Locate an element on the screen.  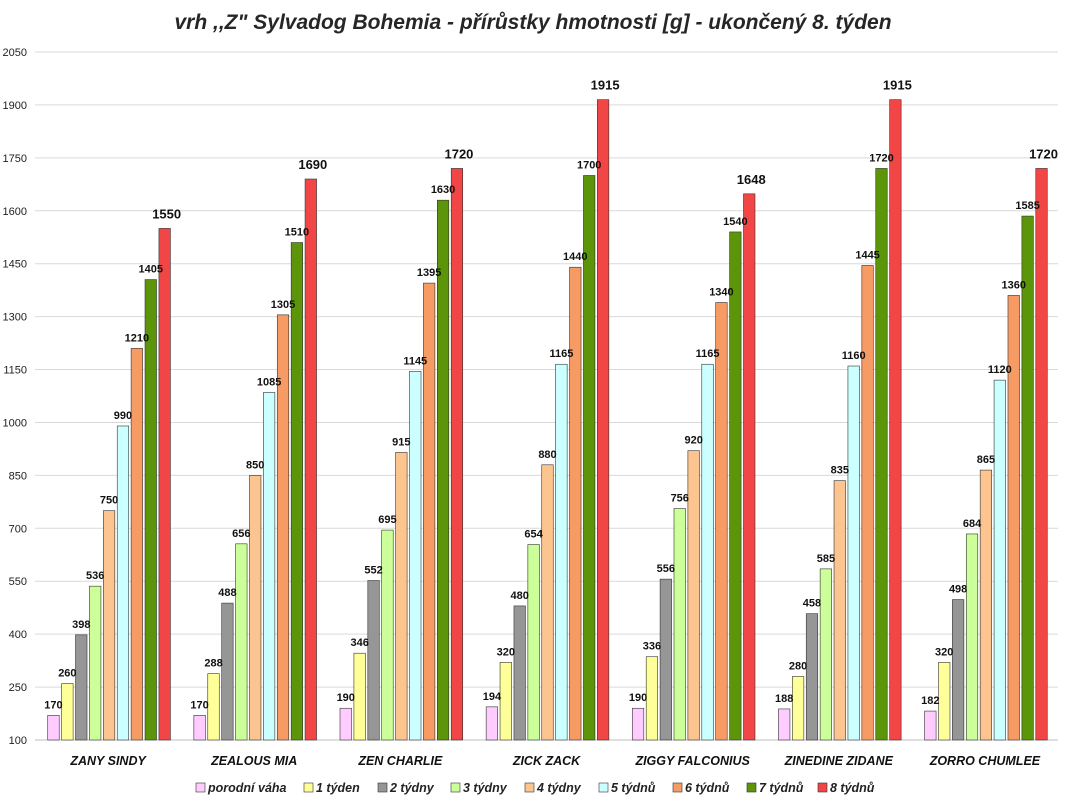
x-tick-label: ZANY SINDY is located at coordinates (108, 761).